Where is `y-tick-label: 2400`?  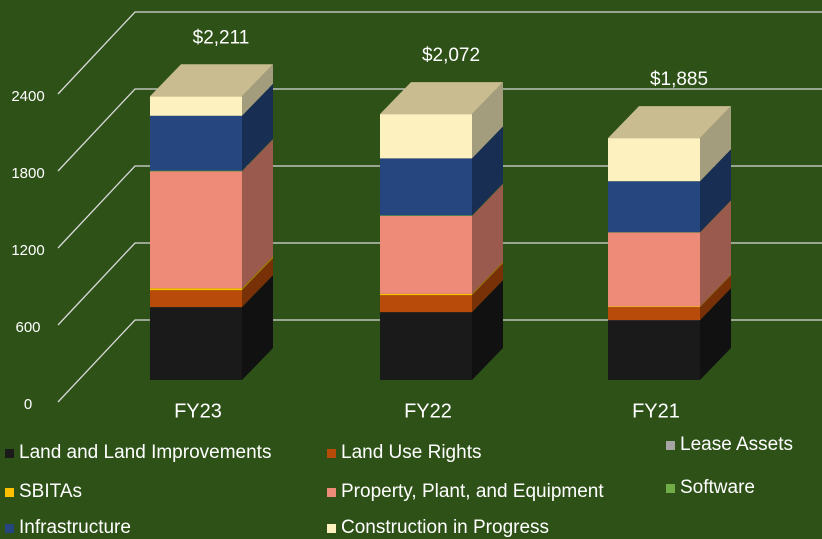 y-tick-label: 2400 is located at coordinates (27, 96).